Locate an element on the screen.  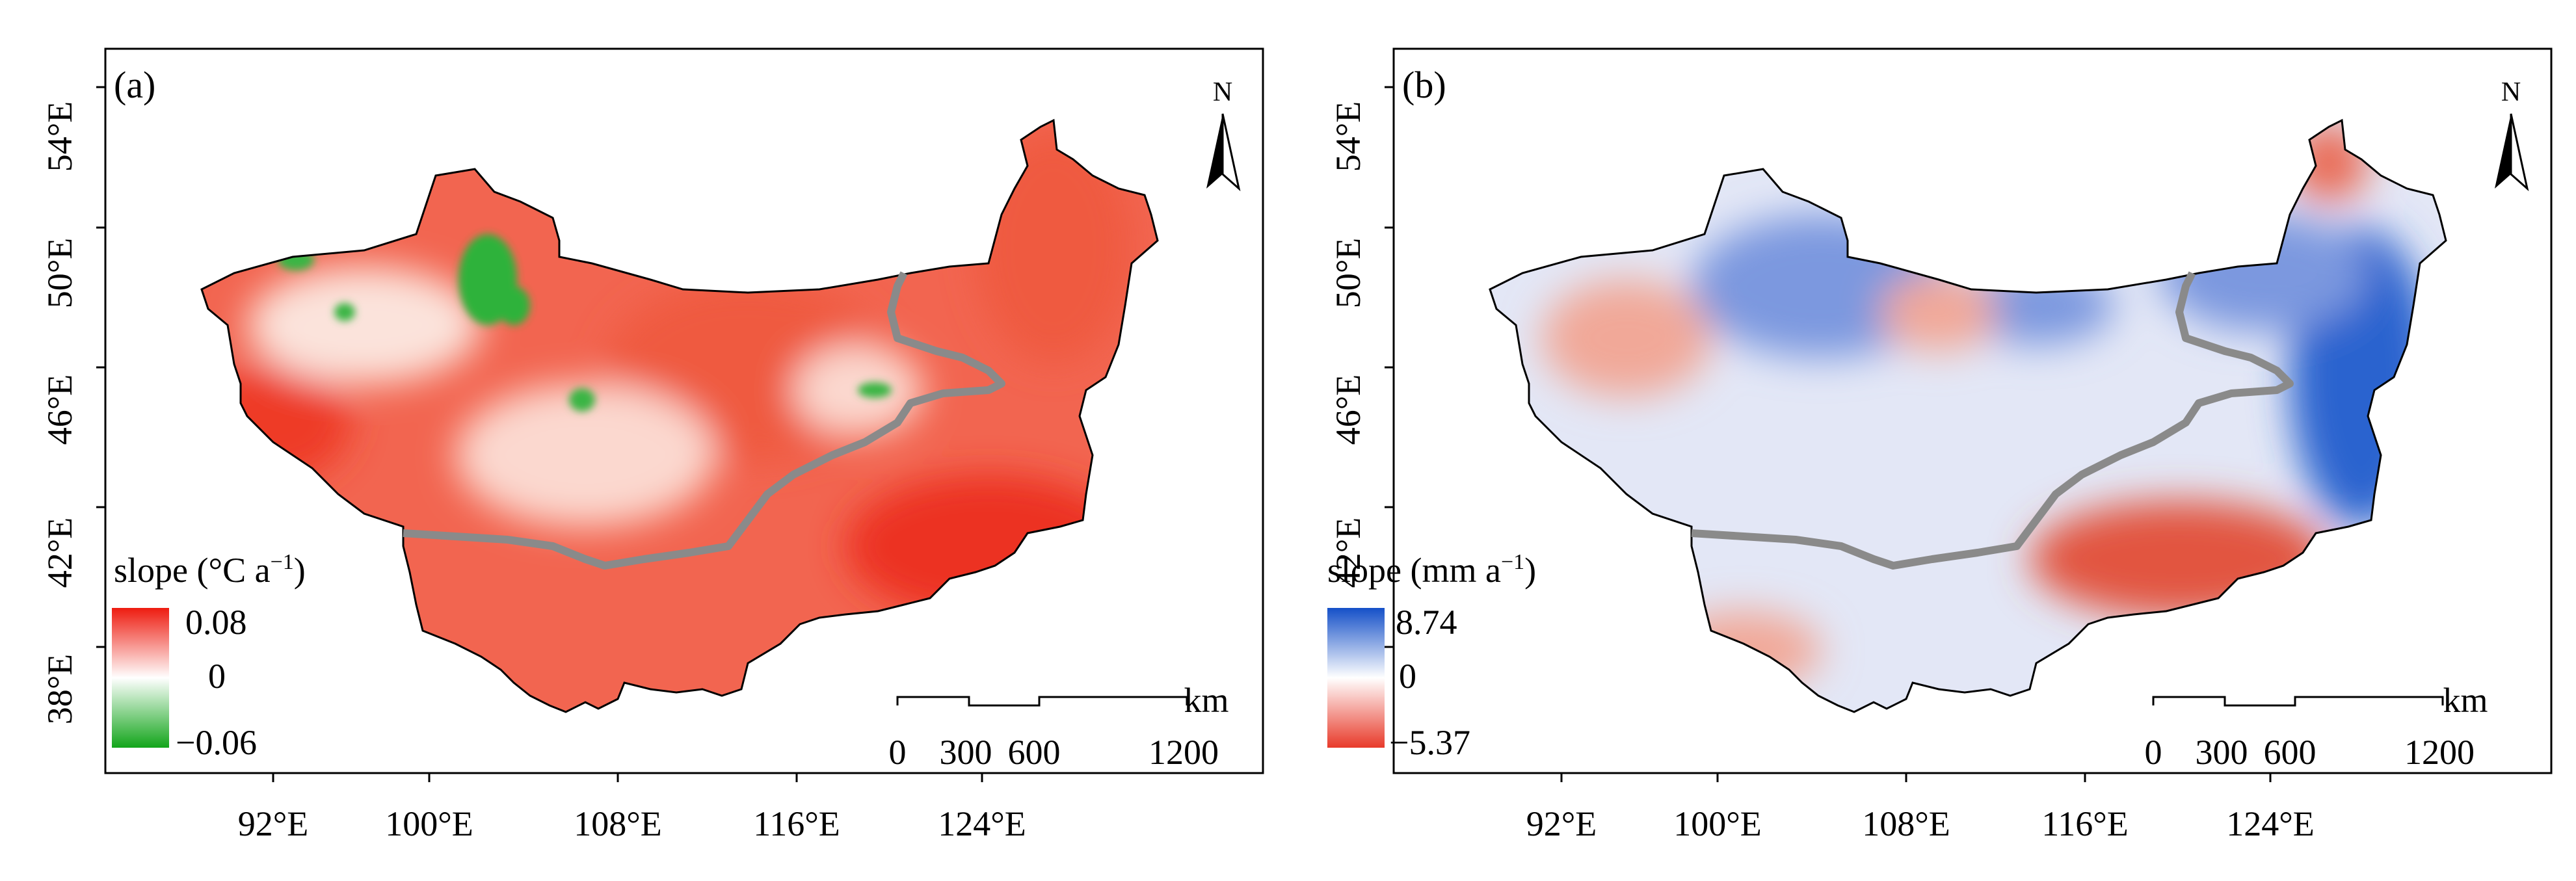
drying-zone-west is located at coordinates (1626, 338).